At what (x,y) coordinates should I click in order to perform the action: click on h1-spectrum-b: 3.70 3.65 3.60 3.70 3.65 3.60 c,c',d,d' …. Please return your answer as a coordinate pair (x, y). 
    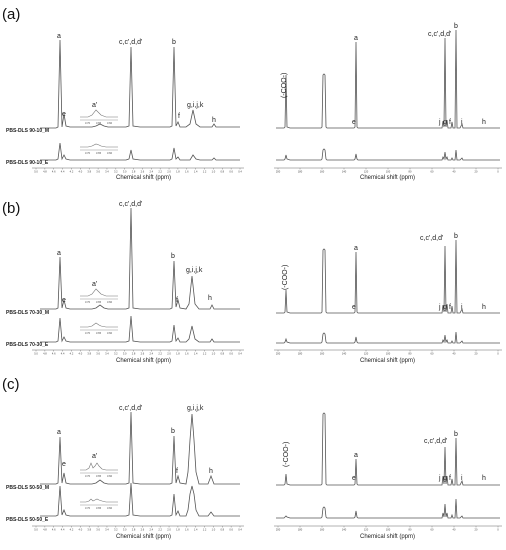
    Looking at the image, I should click on (125, 282).